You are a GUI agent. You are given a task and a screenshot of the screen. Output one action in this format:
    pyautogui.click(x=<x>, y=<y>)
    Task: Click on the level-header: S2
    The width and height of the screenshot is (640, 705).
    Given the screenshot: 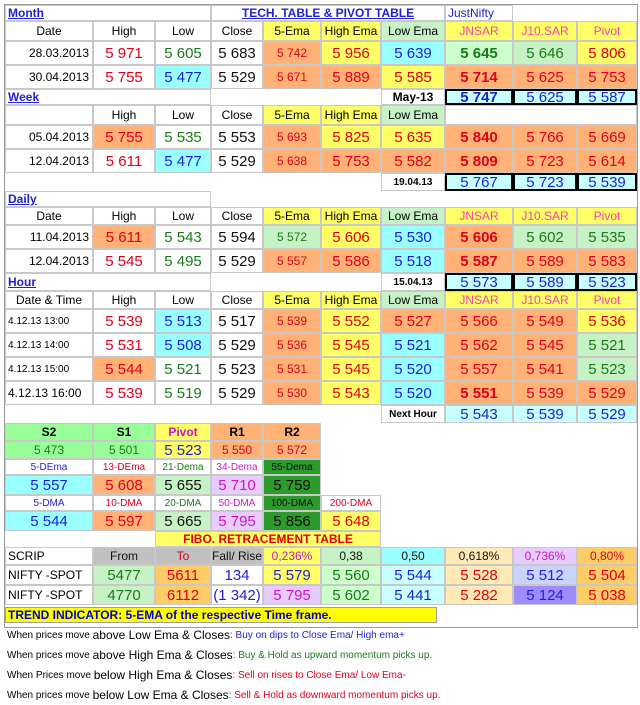 What is the action you would take?
    pyautogui.click(x=49, y=432)
    